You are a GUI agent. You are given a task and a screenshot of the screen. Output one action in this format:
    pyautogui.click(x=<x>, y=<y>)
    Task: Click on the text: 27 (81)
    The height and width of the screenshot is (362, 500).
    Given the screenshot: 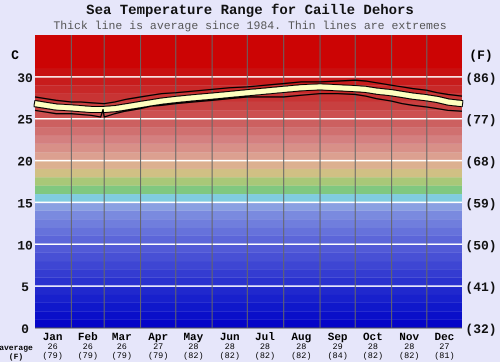 What is the action you would take?
    pyautogui.click(x=444, y=351)
    